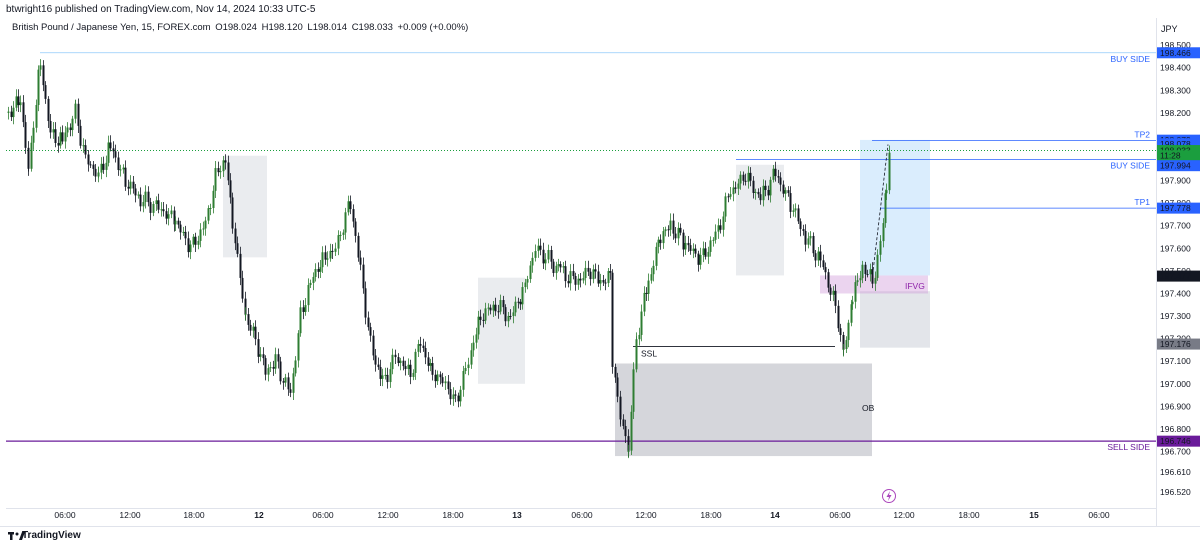 The width and height of the screenshot is (1200, 547). Describe the element at coordinates (51, 535) in the screenshot. I see `footer-brand: TradingView` at that location.